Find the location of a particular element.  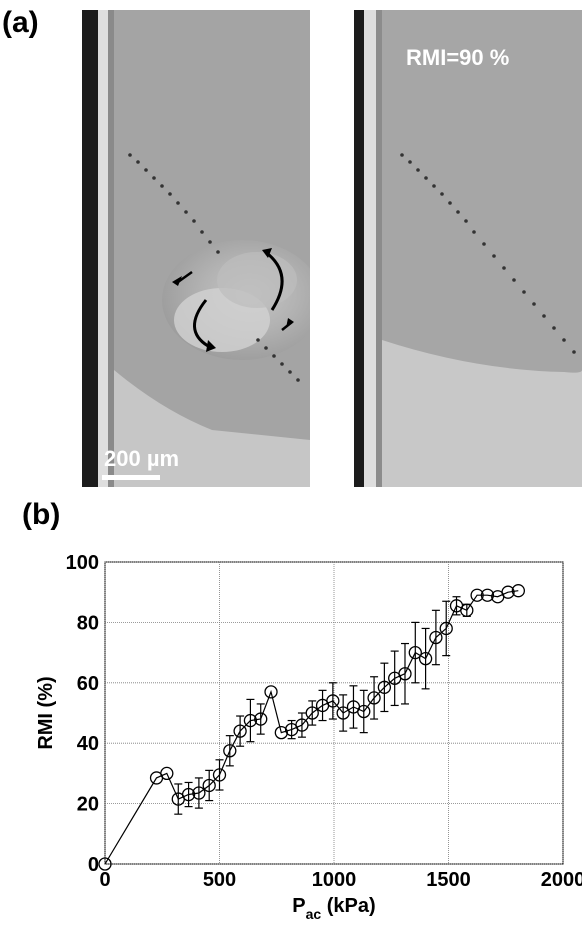

y-tick-label: 20 is located at coordinates (88, 805).